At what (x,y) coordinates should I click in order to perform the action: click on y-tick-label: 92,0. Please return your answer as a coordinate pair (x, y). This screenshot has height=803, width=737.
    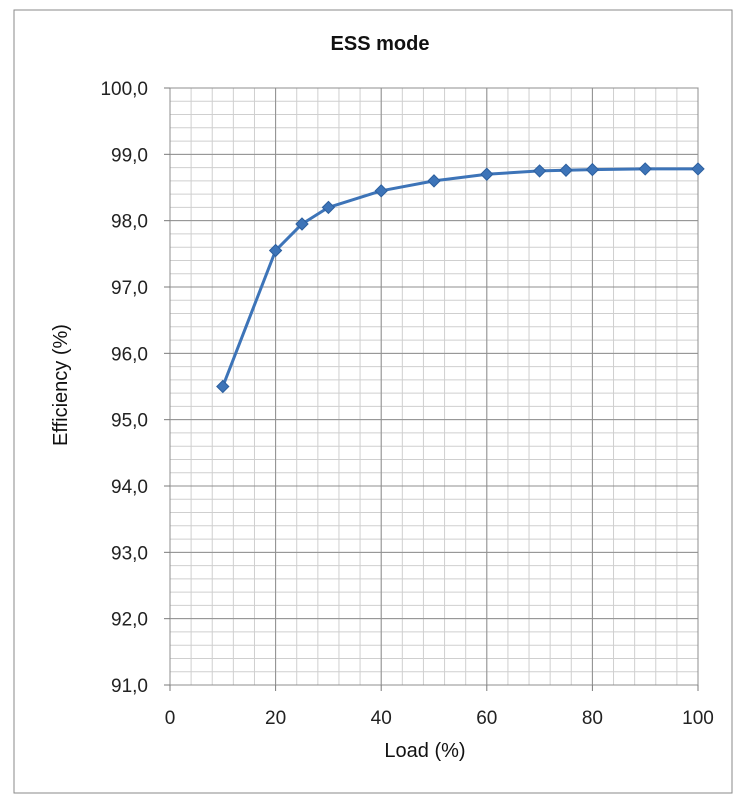
    Looking at the image, I should click on (129, 620).